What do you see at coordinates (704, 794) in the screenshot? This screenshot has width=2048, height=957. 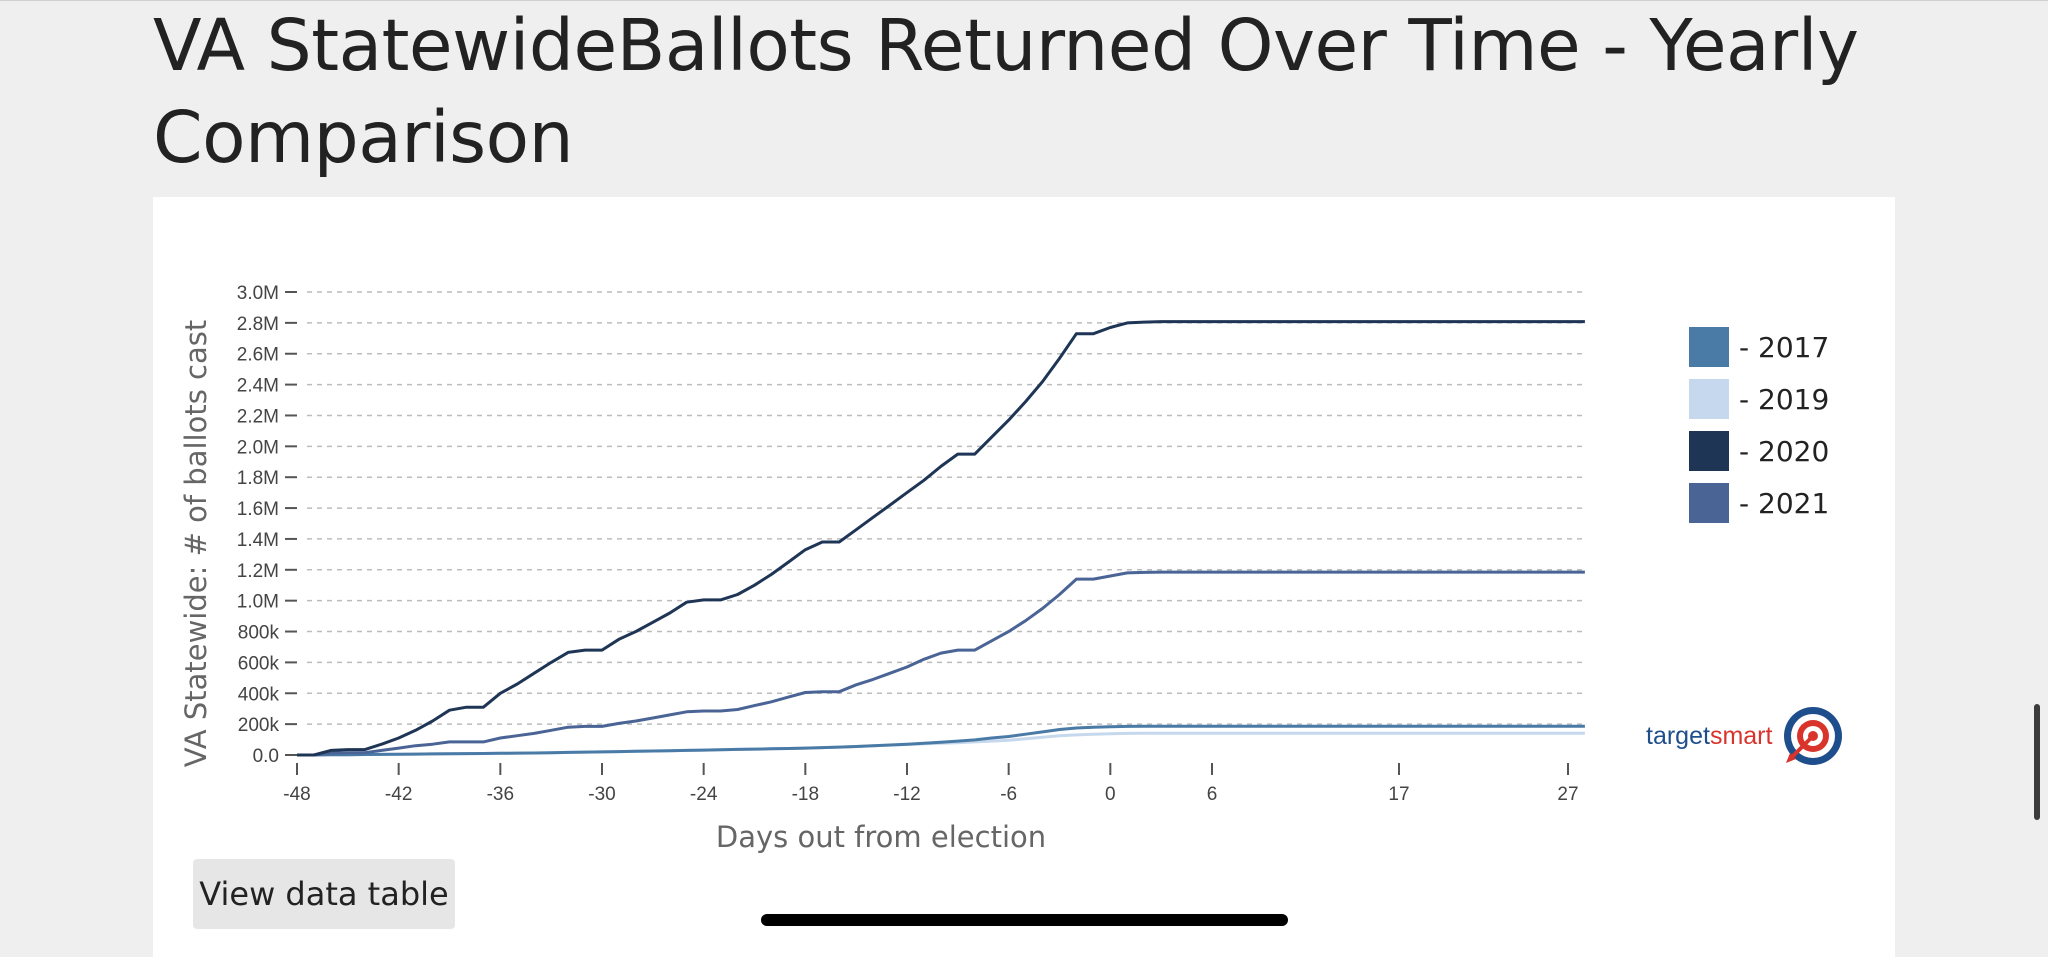 I see `x-tick-label: -24` at bounding box center [704, 794].